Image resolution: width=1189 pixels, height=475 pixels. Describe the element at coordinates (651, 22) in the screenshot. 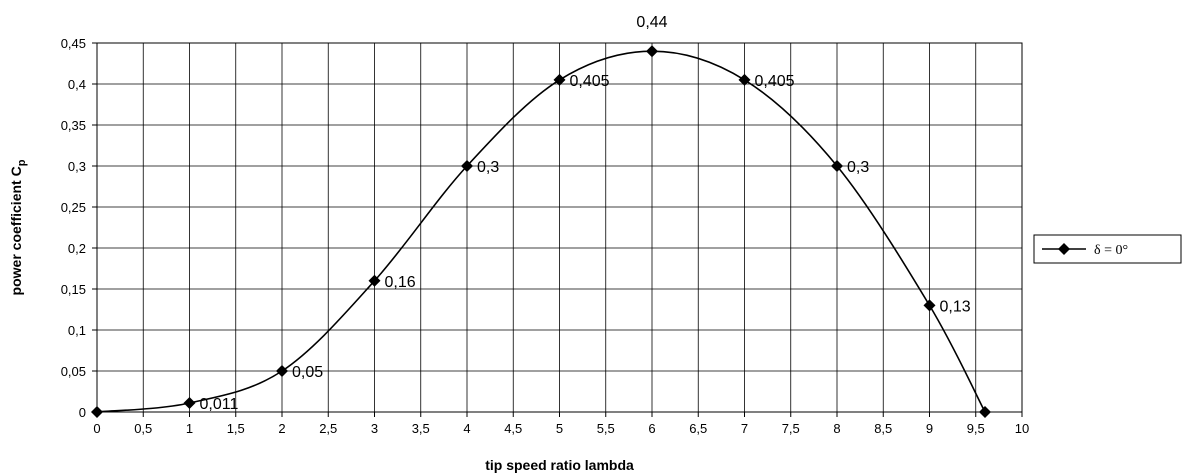

I see `data-label: 0,44` at that location.